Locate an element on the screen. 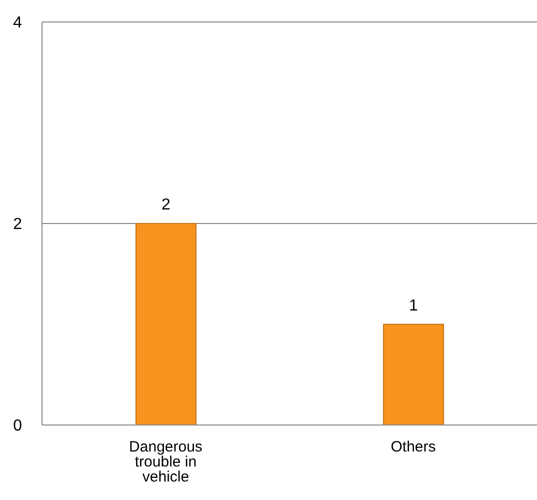  y-tick-label: 0 is located at coordinates (17, 426).